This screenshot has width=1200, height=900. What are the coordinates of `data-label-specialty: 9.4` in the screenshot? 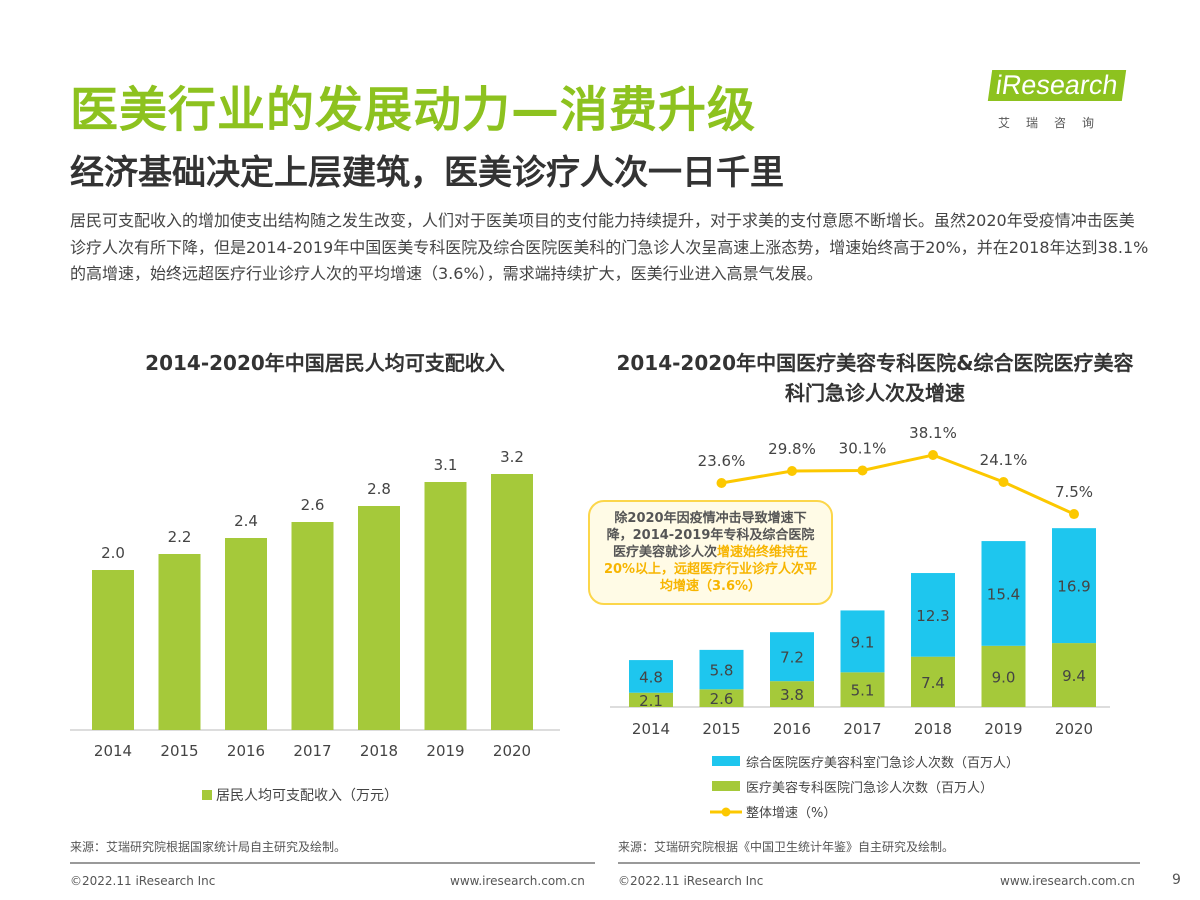 It's located at (1074, 676).